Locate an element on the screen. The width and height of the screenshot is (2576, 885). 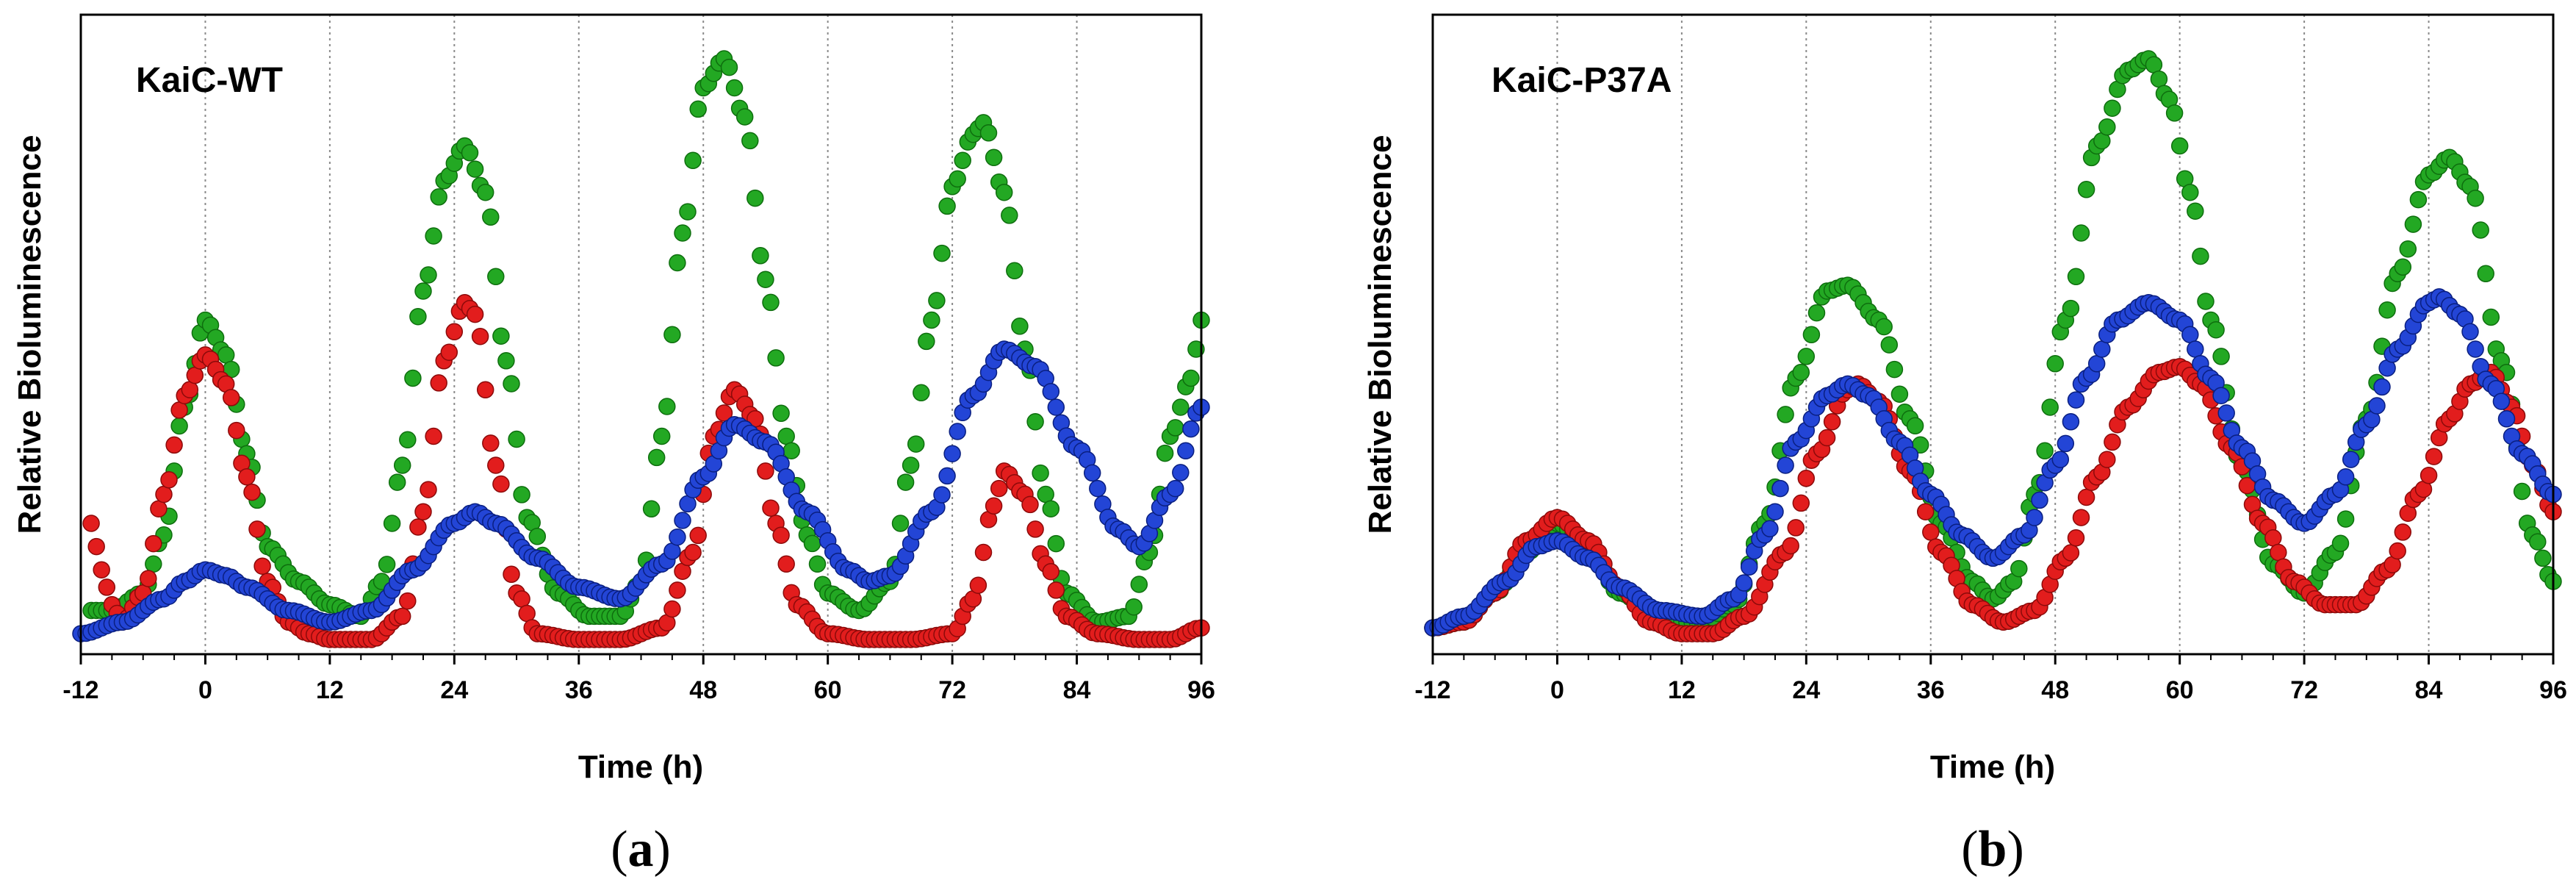
x-tick-label: 72 is located at coordinates (952, 690).